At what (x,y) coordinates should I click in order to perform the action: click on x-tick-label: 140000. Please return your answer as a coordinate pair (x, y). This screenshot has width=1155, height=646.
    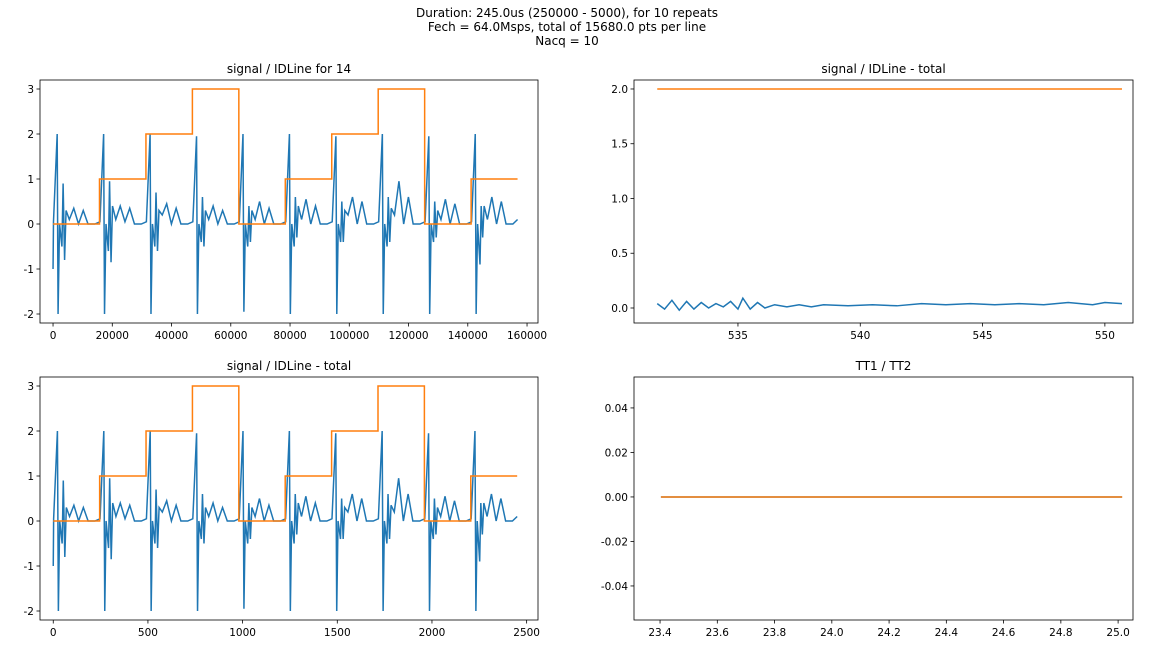
    Looking at the image, I should click on (468, 336).